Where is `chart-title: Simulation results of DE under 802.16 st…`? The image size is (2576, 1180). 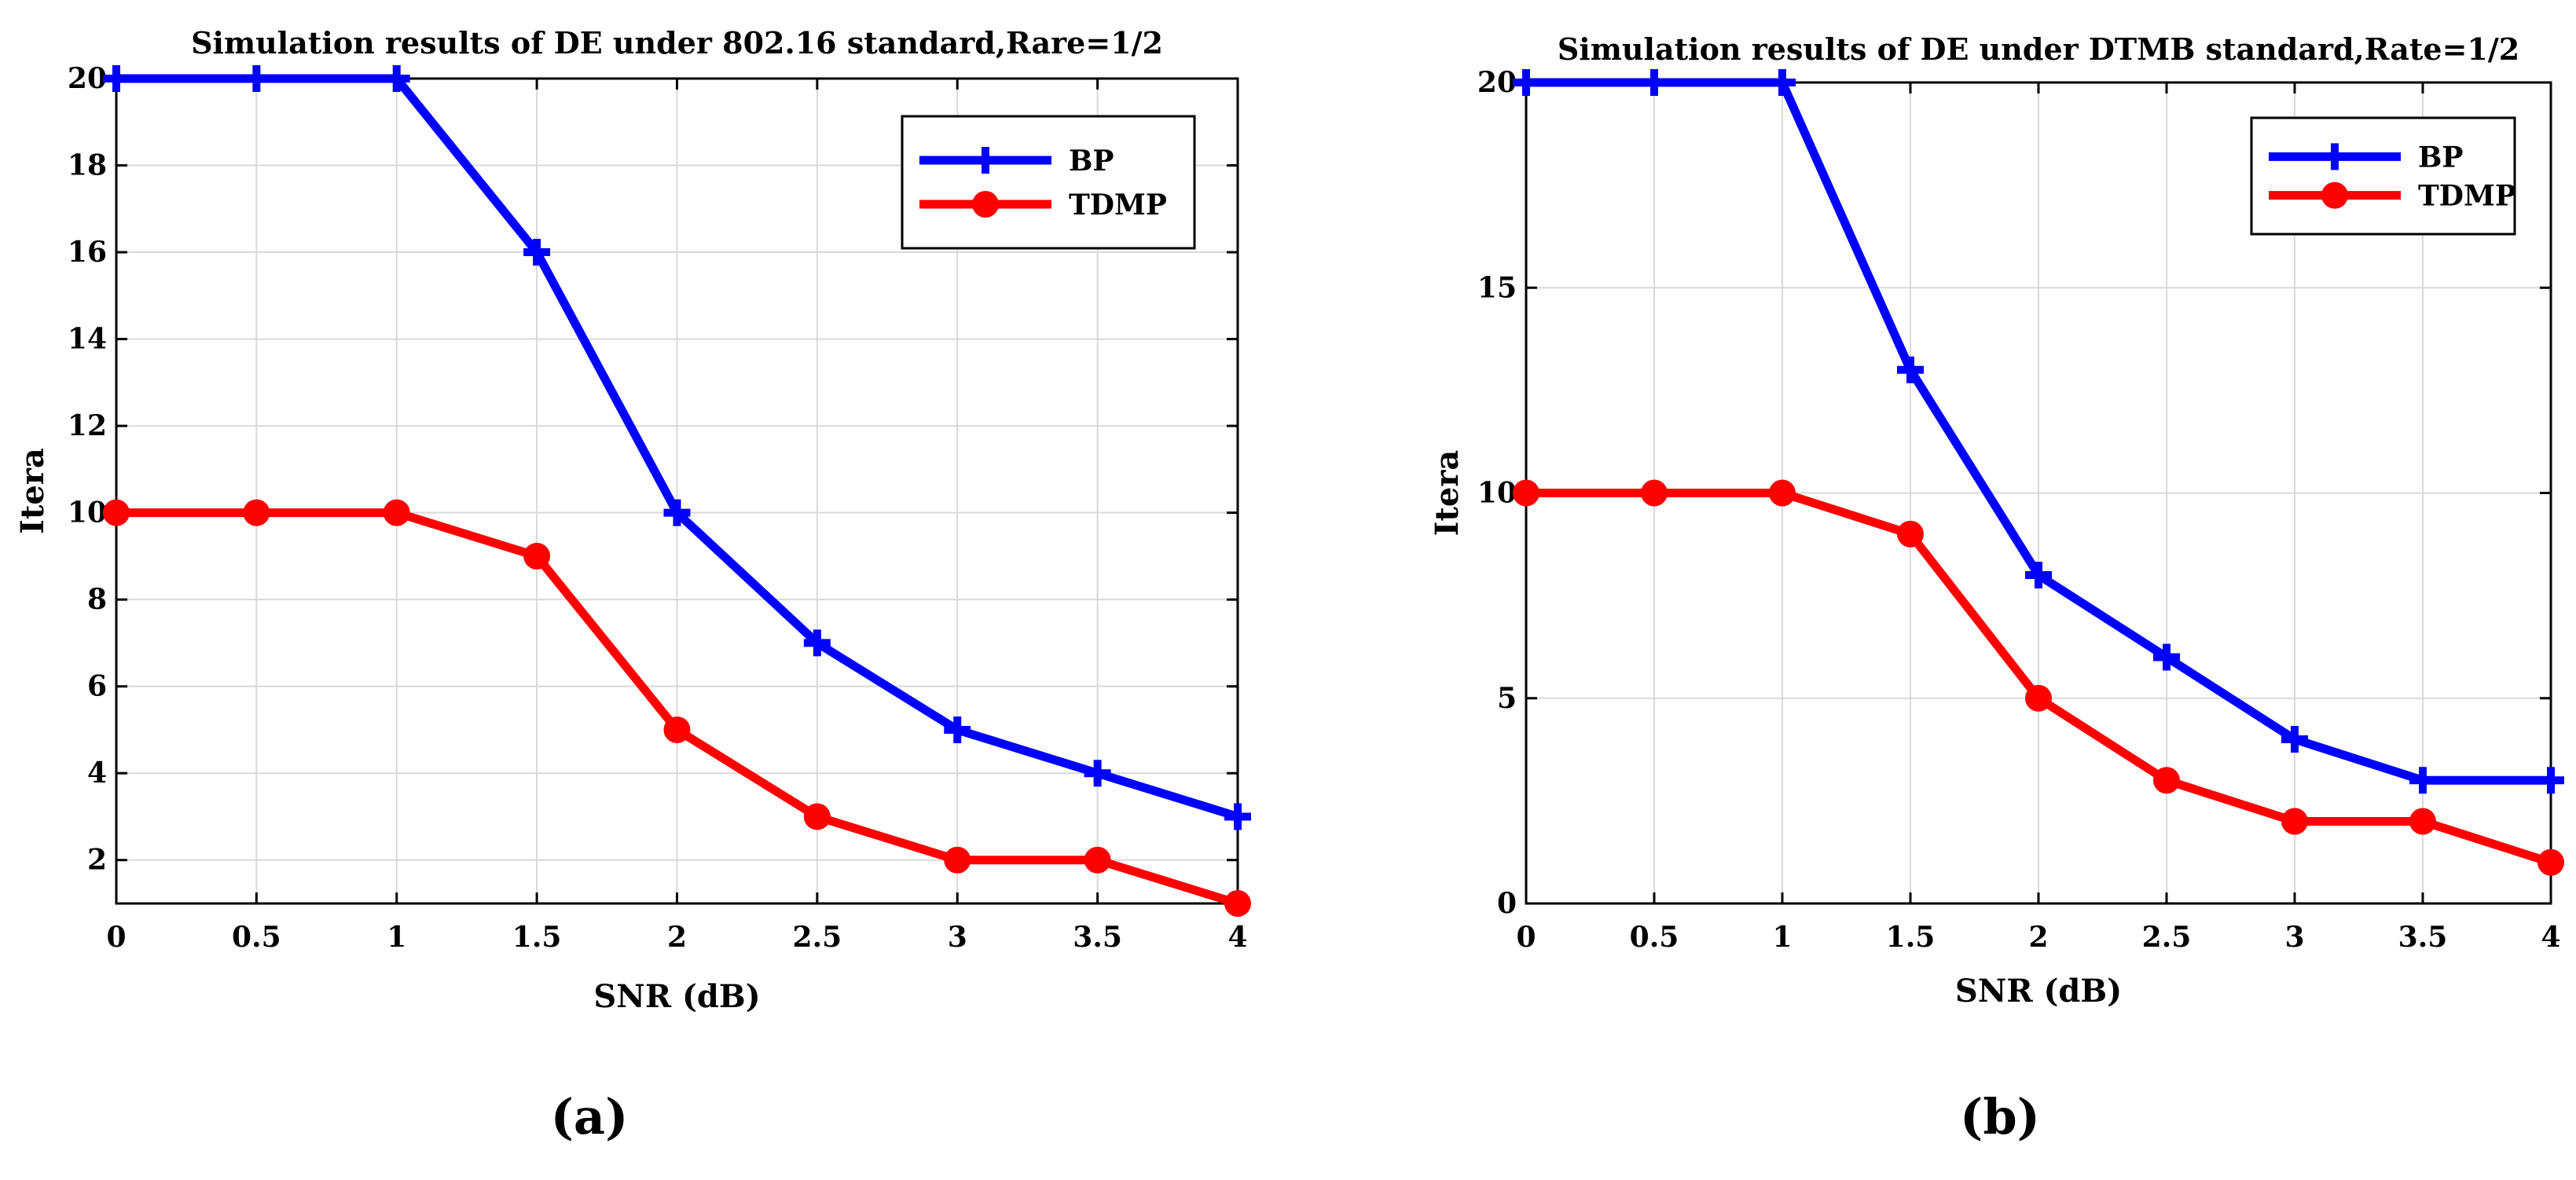
chart-title: Simulation results of DE under 802.16 st… is located at coordinates (677, 42).